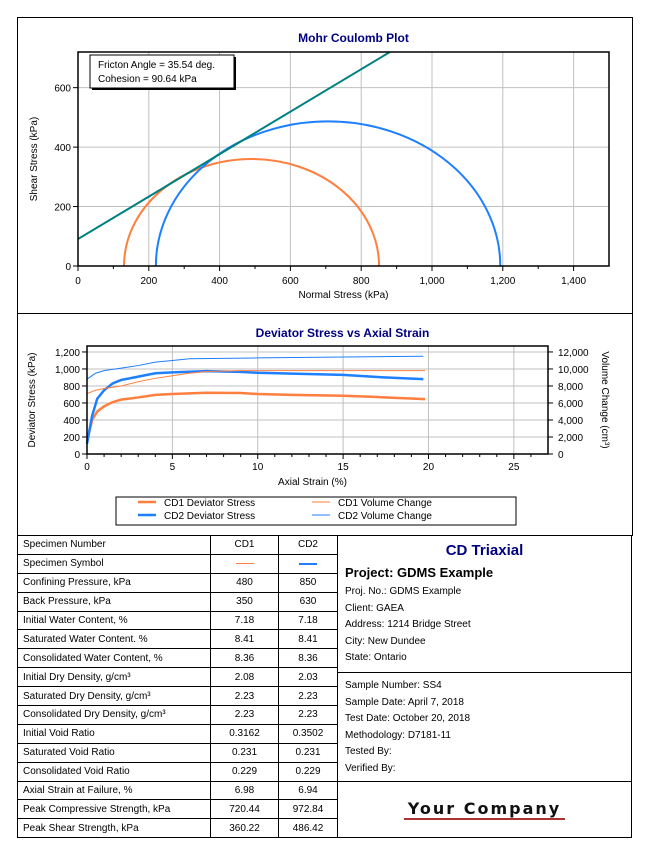 This screenshot has width=656, height=863. Describe the element at coordinates (244, 790) in the screenshot. I see `cd1-value: 6.98` at that location.